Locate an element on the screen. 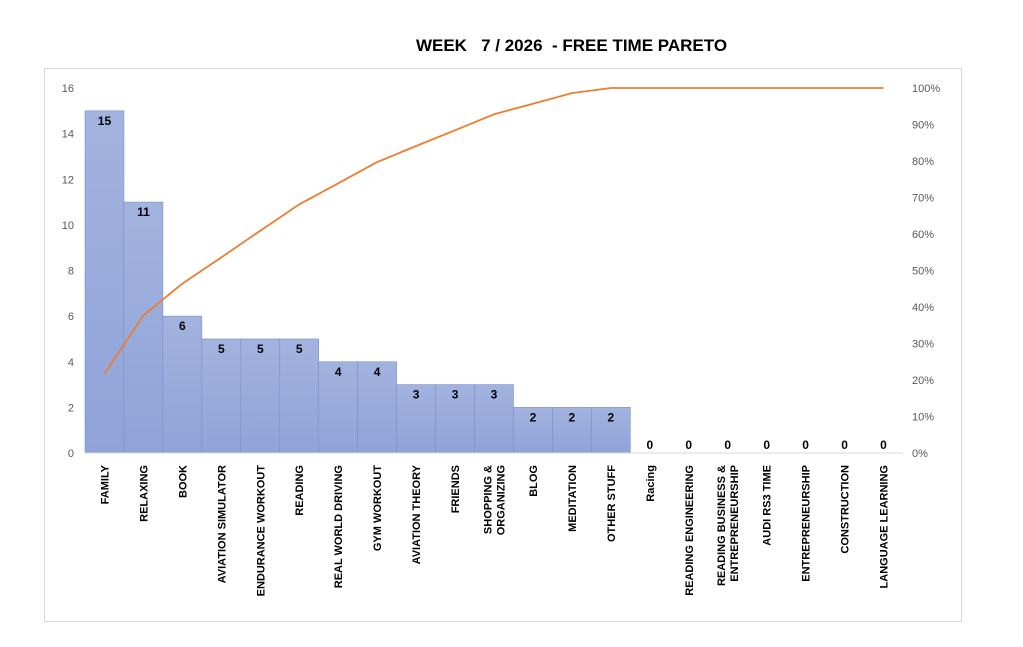 The width and height of the screenshot is (1023, 647). y2-tick-label: 10% is located at coordinates (923, 418).